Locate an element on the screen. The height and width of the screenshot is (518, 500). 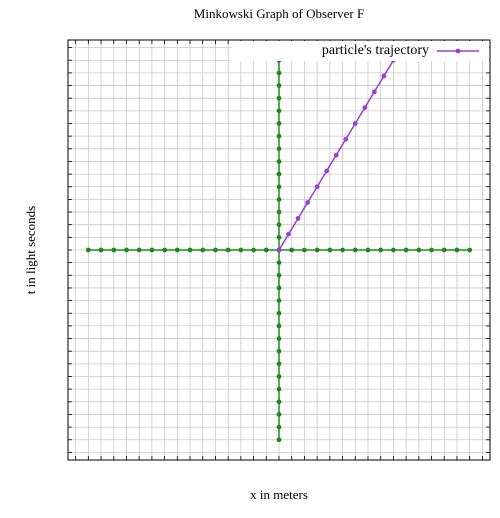
legend-marker is located at coordinates (458, 51).